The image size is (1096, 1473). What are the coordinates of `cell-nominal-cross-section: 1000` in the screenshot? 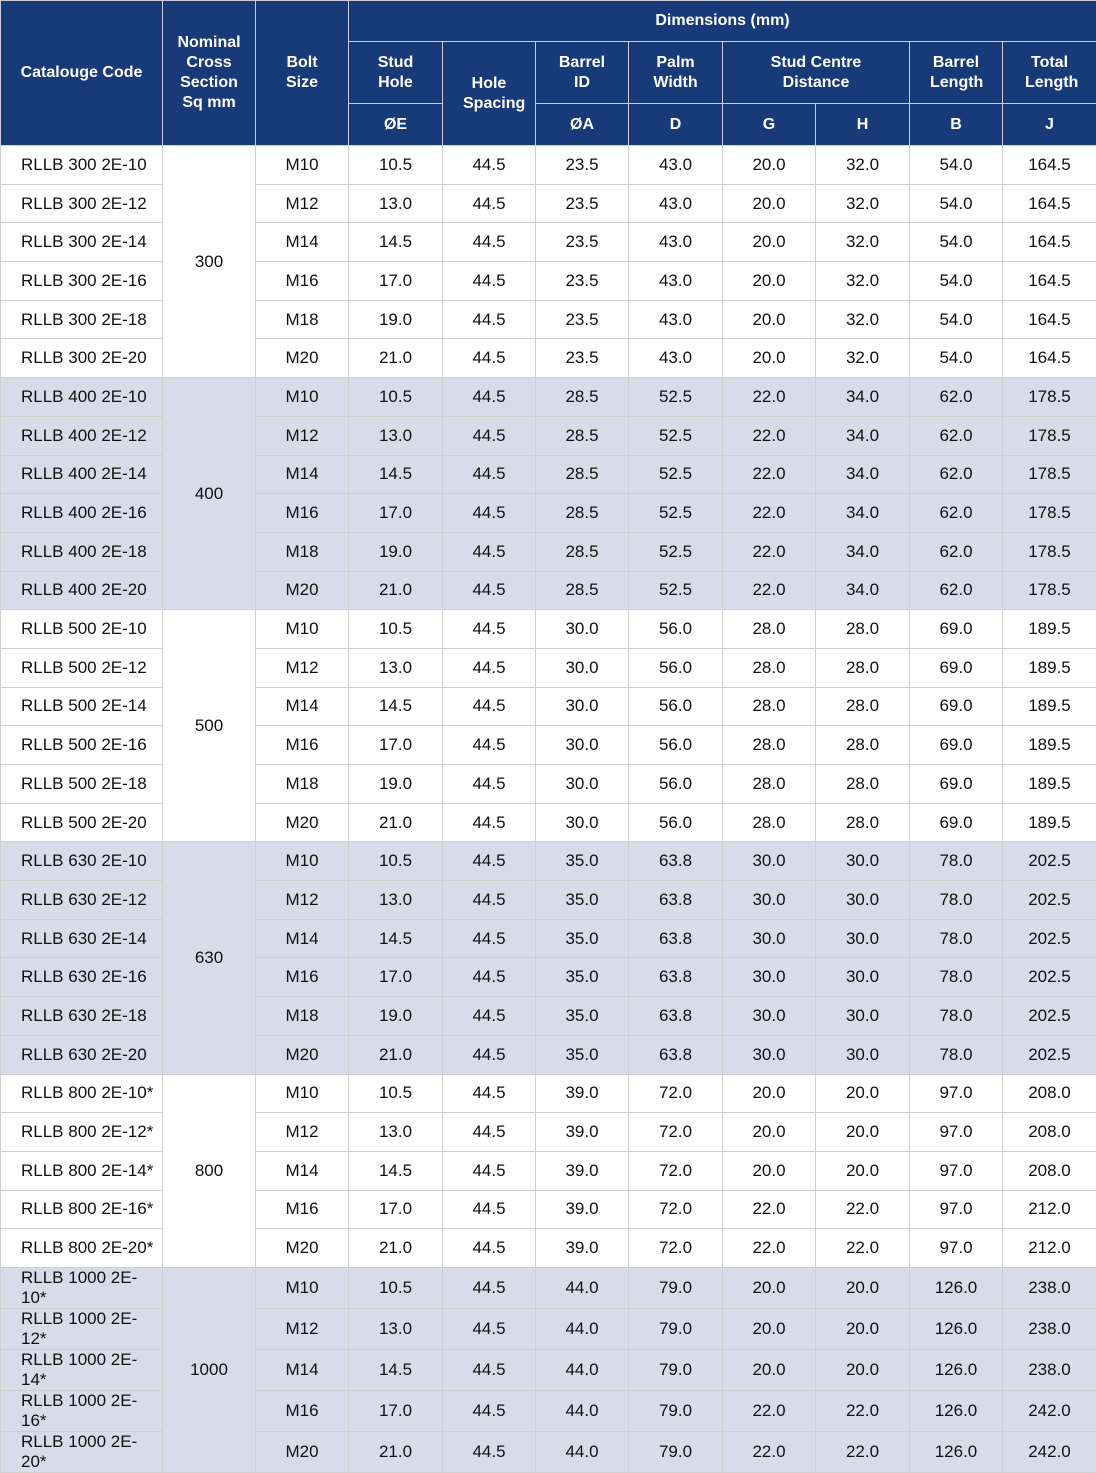 It's located at (209, 1369).